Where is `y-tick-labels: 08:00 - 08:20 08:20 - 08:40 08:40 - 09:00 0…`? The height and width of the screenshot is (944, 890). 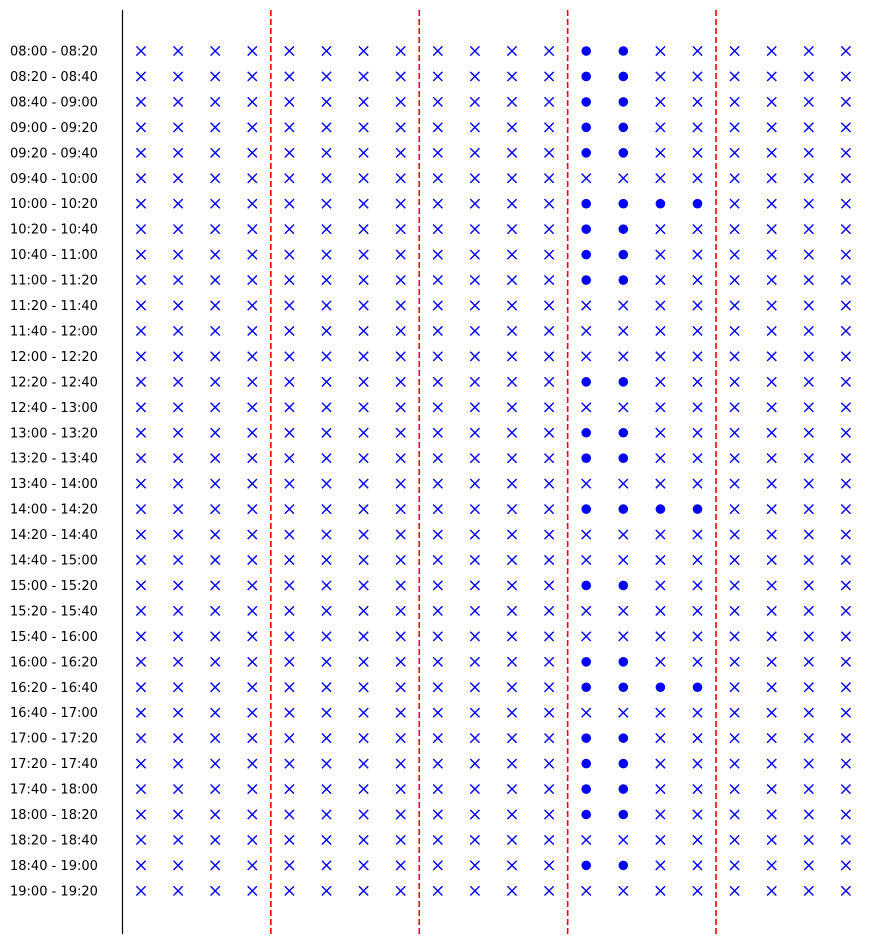 y-tick-labels: 08:00 - 08:20 08:20 - 08:40 08:40 - 09:00 0… is located at coordinates (54, 472).